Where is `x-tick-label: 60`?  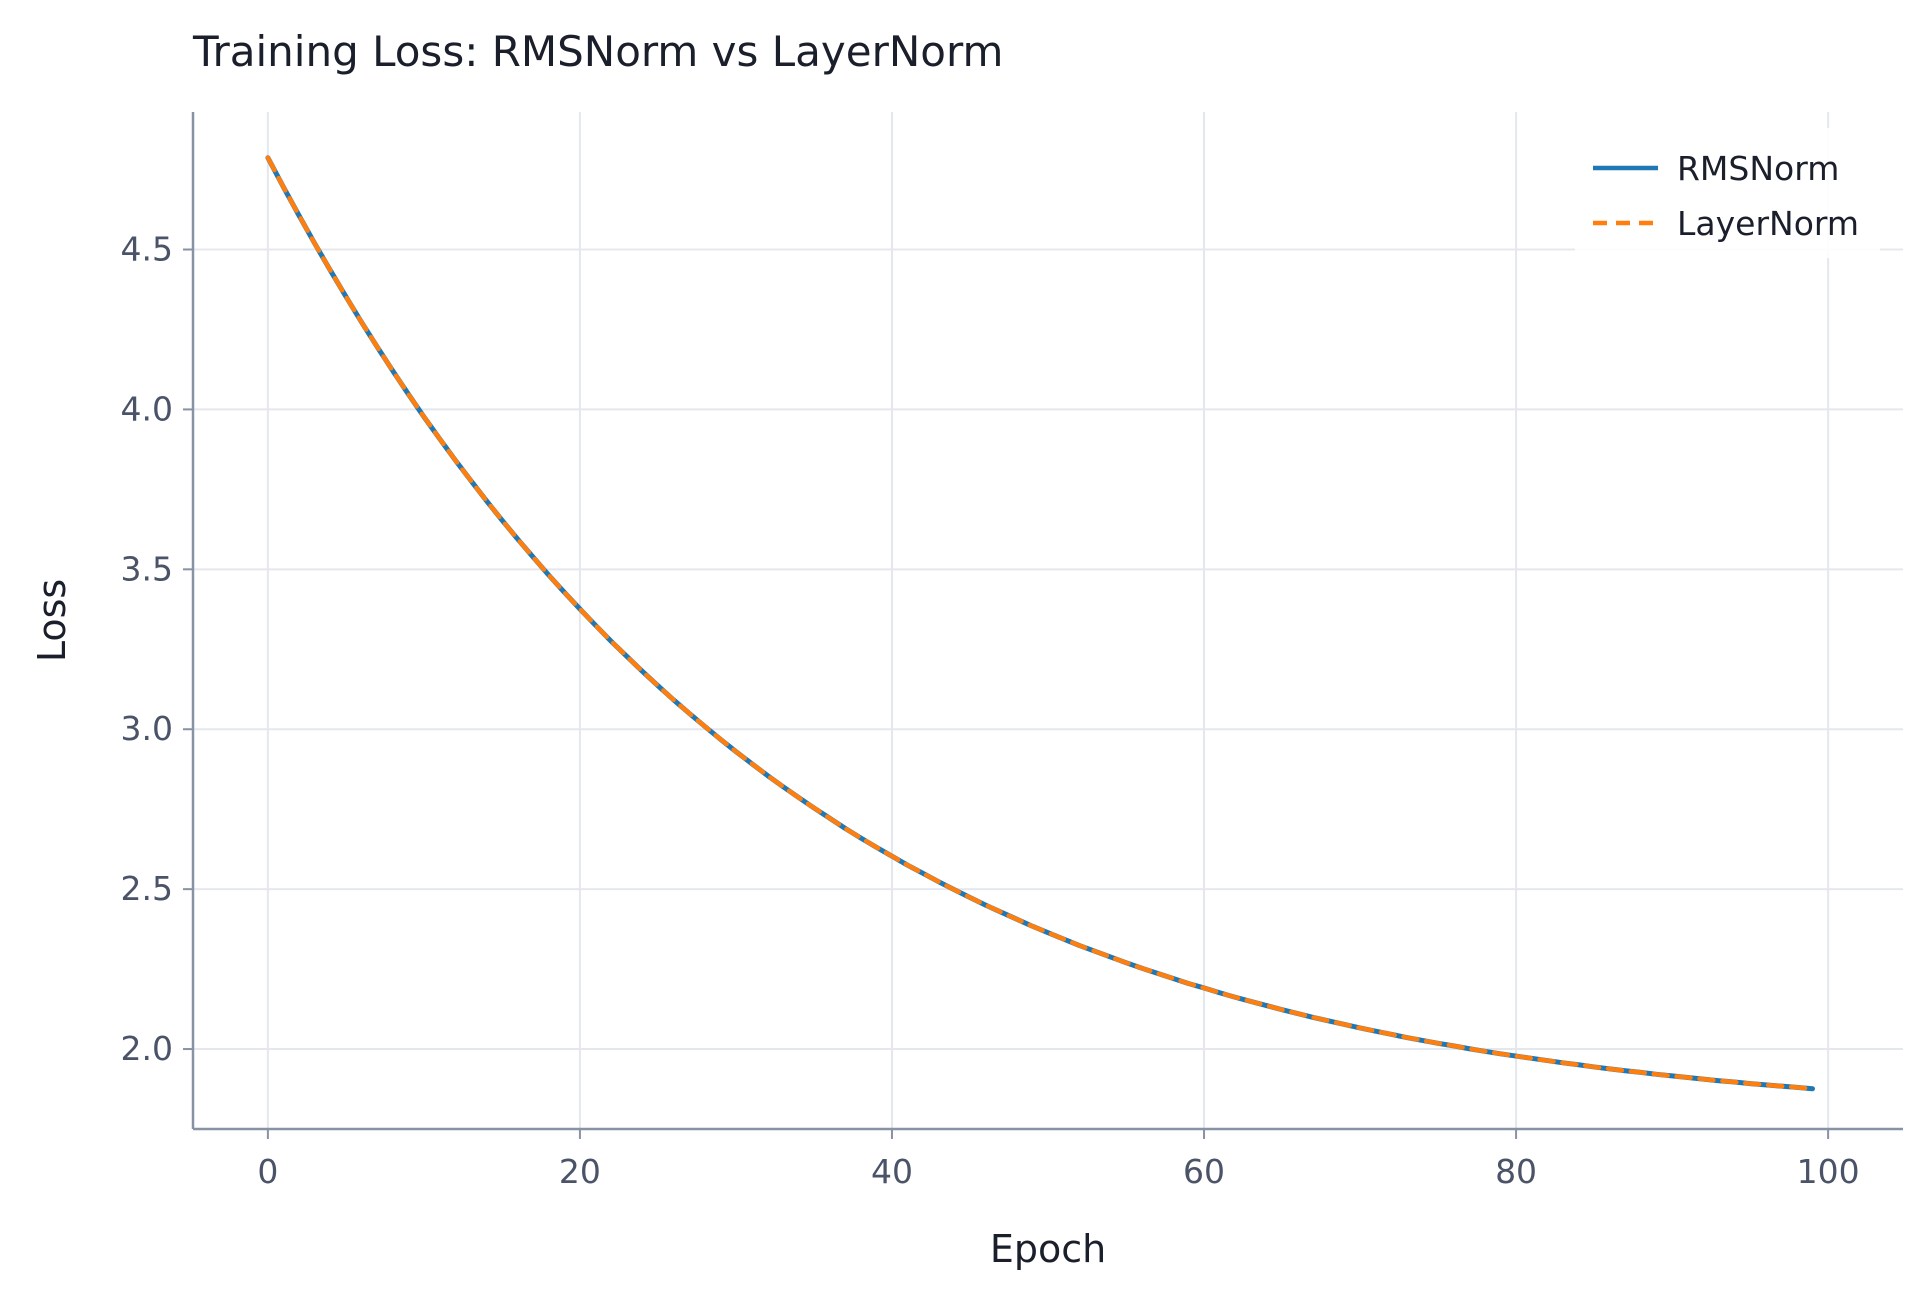
x-tick-label: 60 is located at coordinates (1204, 1171).